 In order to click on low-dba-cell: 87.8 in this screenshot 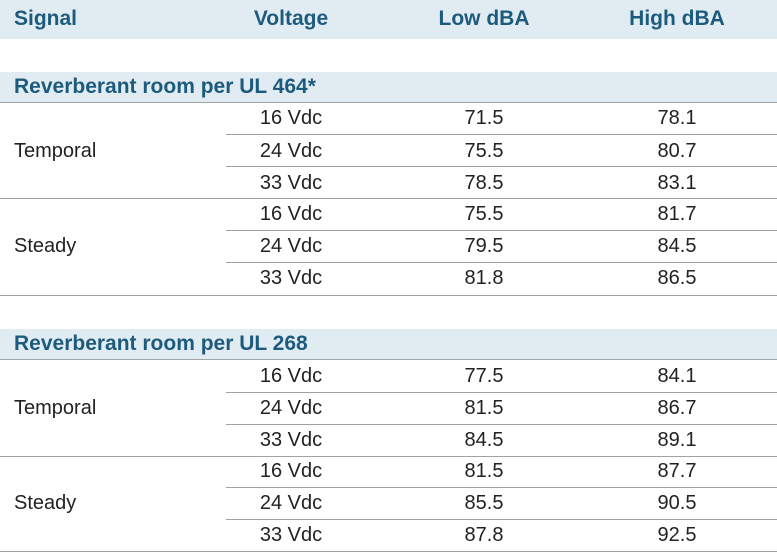, I will do `click(484, 535)`.